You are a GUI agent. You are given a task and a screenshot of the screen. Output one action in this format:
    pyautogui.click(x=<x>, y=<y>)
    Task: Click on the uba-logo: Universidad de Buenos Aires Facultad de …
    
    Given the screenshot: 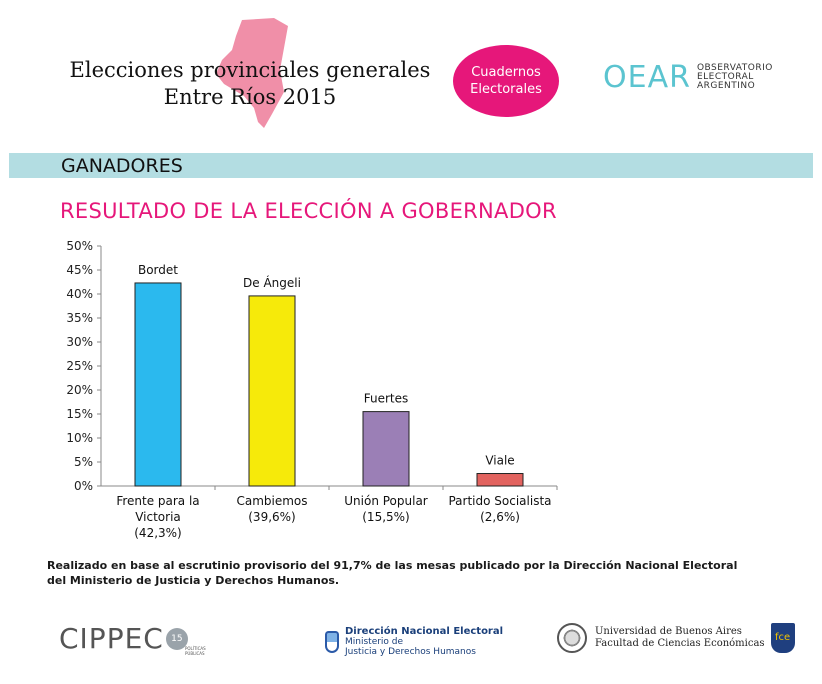 What is the action you would take?
    pyautogui.click(x=676, y=638)
    